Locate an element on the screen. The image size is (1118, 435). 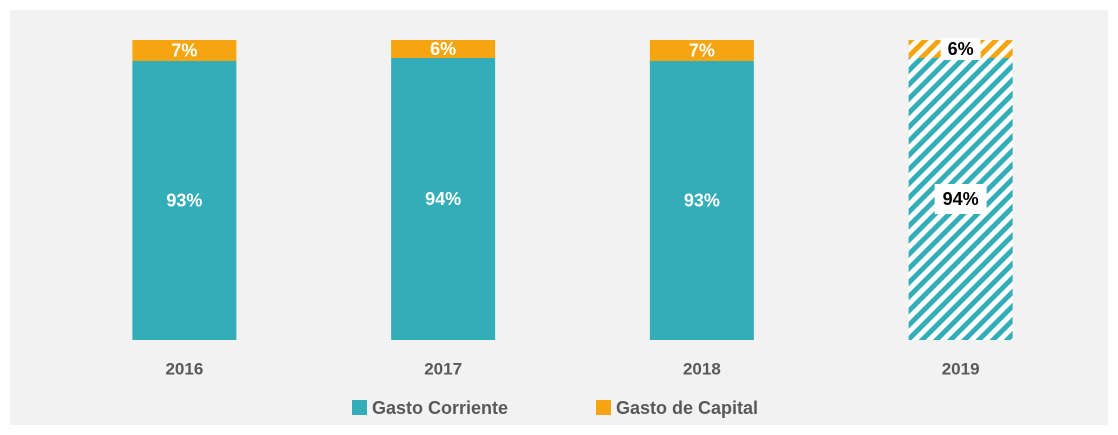
x-tick-label: 2017 is located at coordinates (443, 368).